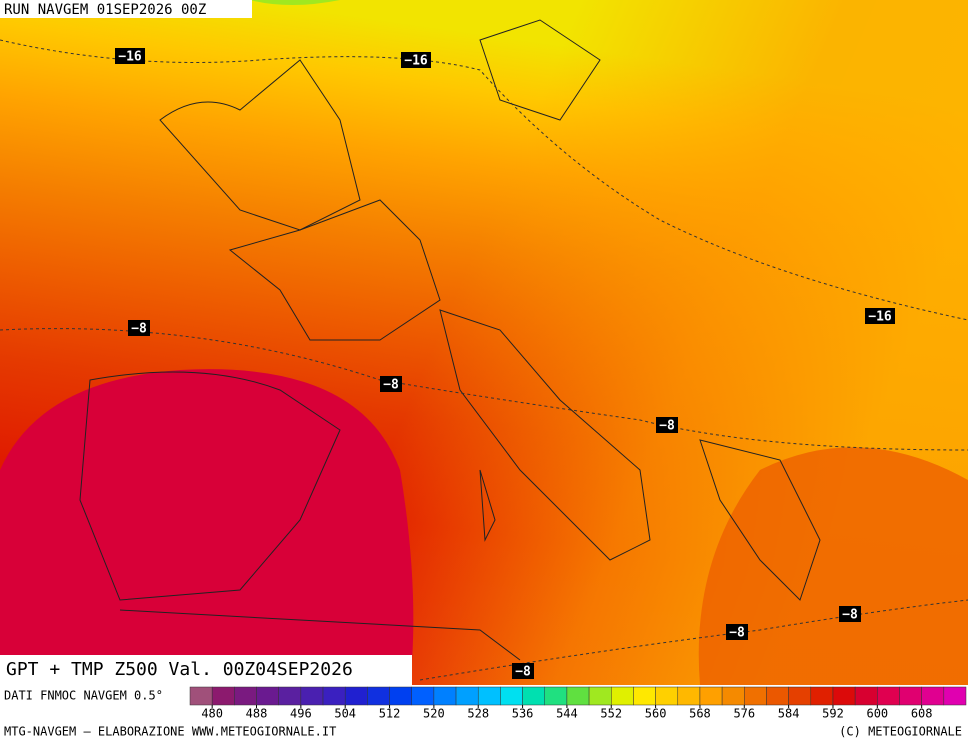 The image size is (968, 749). I want to click on footer-right: (C) METEOGIORNALE, so click(900, 732).